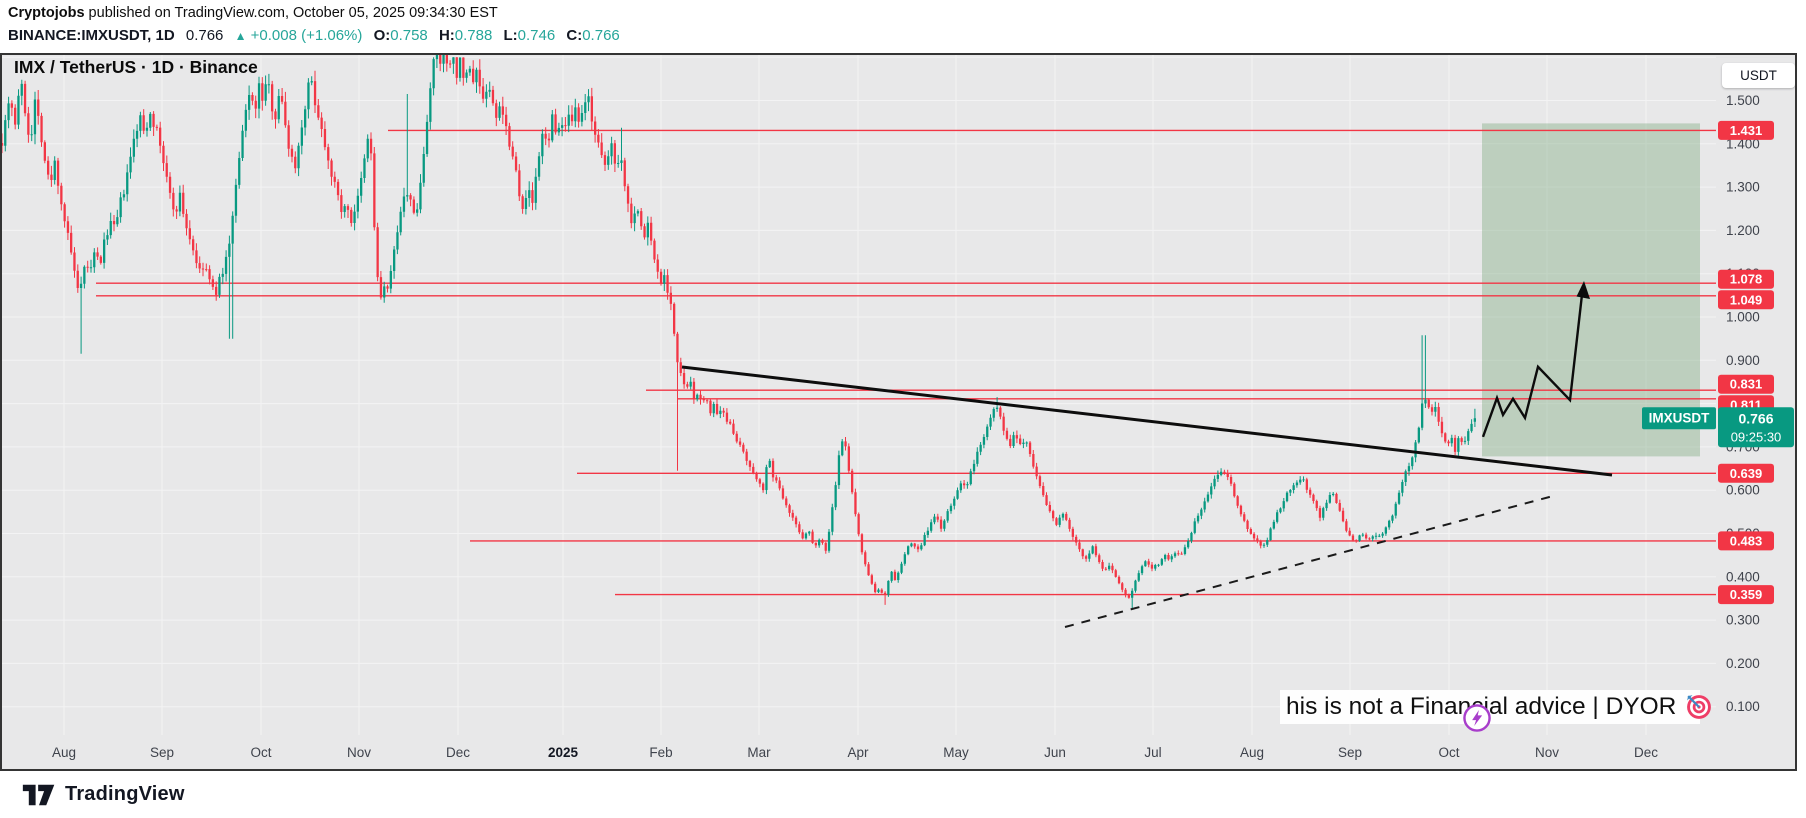 Image resolution: width=1806 pixels, height=818 pixels. Describe the element at coordinates (1756, 427) in the screenshot. I see `current-price-badge` at that location.